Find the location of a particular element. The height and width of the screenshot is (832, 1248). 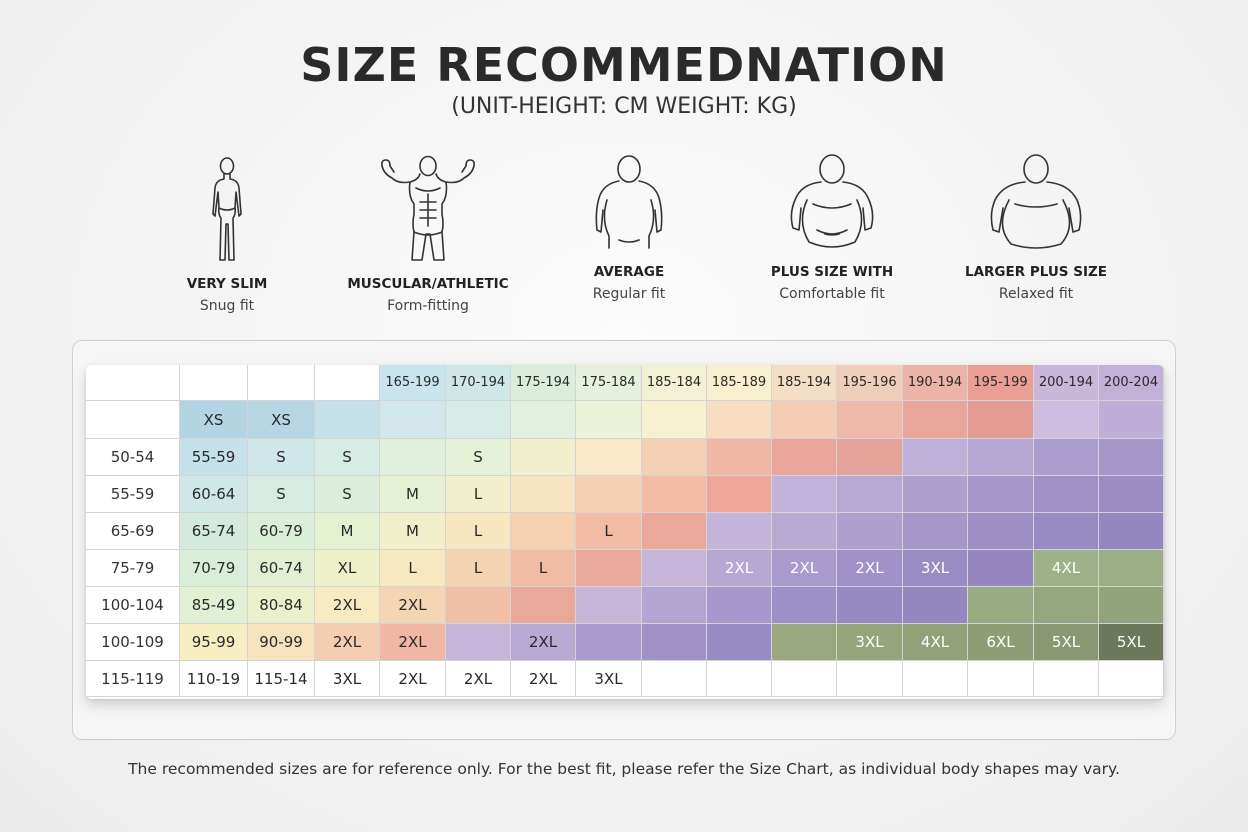

size-cell: 60-79 is located at coordinates (281, 531).